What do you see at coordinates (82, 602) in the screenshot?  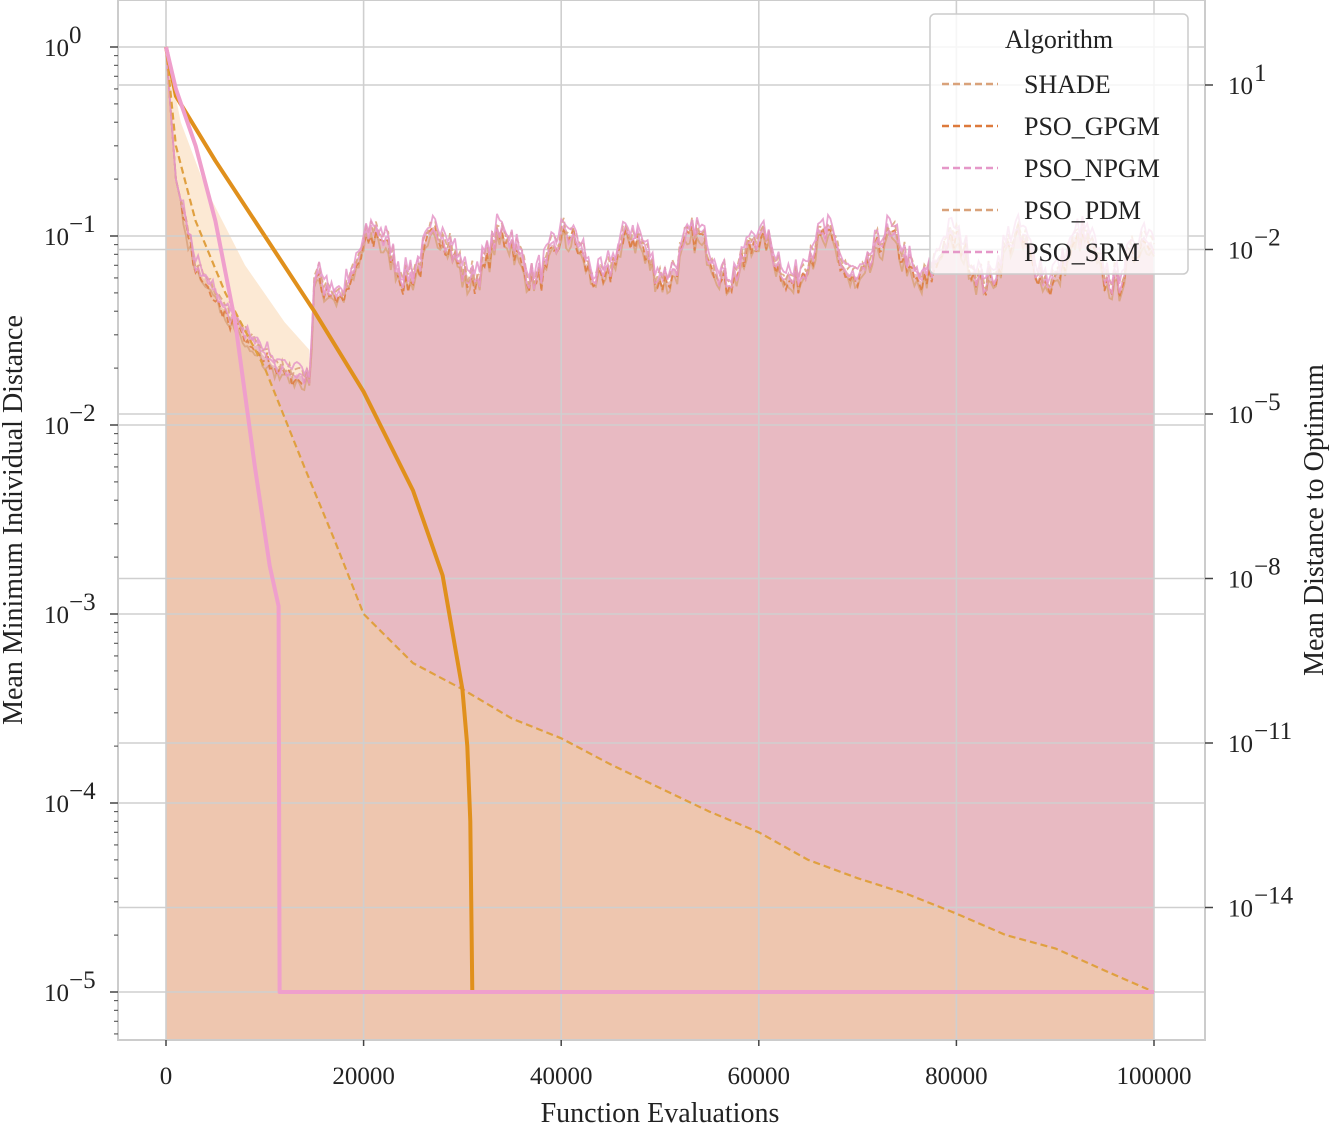 I see `y-left-tick-exponent: −3` at bounding box center [82, 602].